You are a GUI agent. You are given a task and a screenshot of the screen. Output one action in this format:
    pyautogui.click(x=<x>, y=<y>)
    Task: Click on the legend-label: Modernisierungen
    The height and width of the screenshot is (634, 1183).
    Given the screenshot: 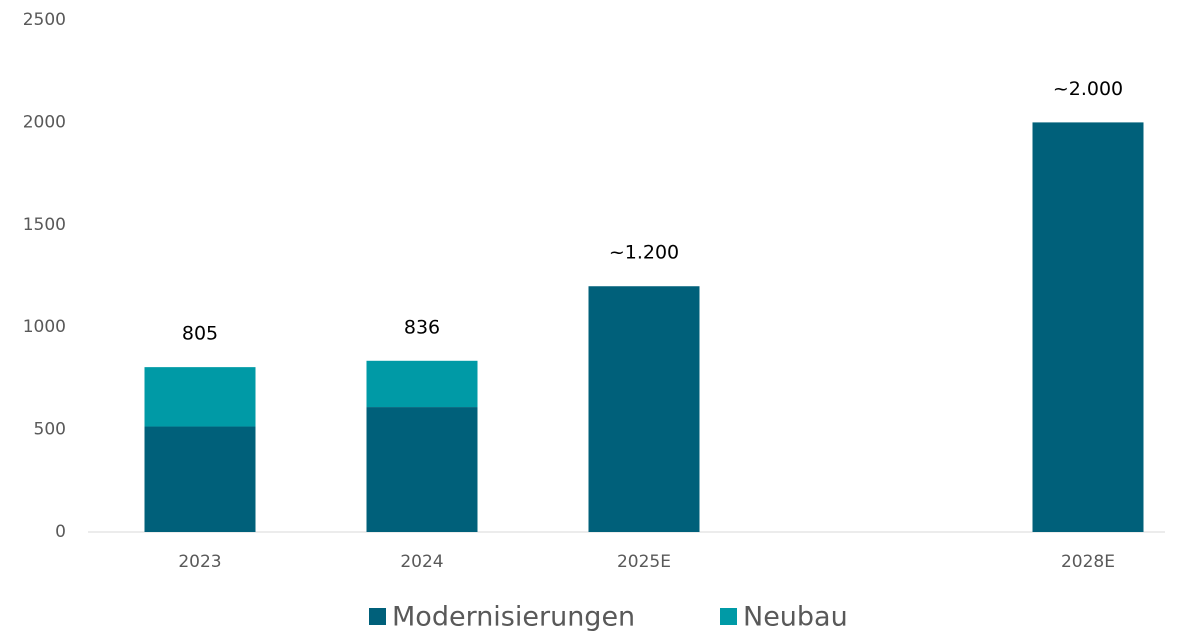 What is the action you would take?
    pyautogui.click(x=513, y=617)
    